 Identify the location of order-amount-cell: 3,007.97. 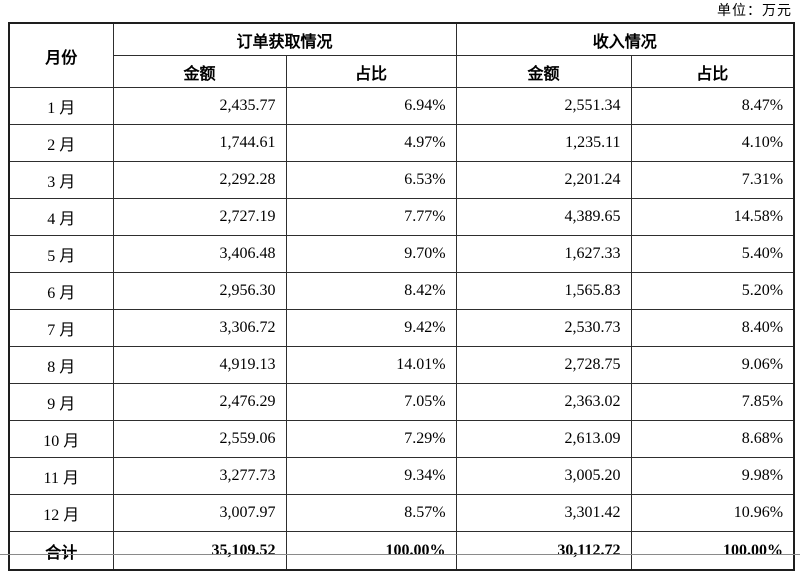
(199, 513).